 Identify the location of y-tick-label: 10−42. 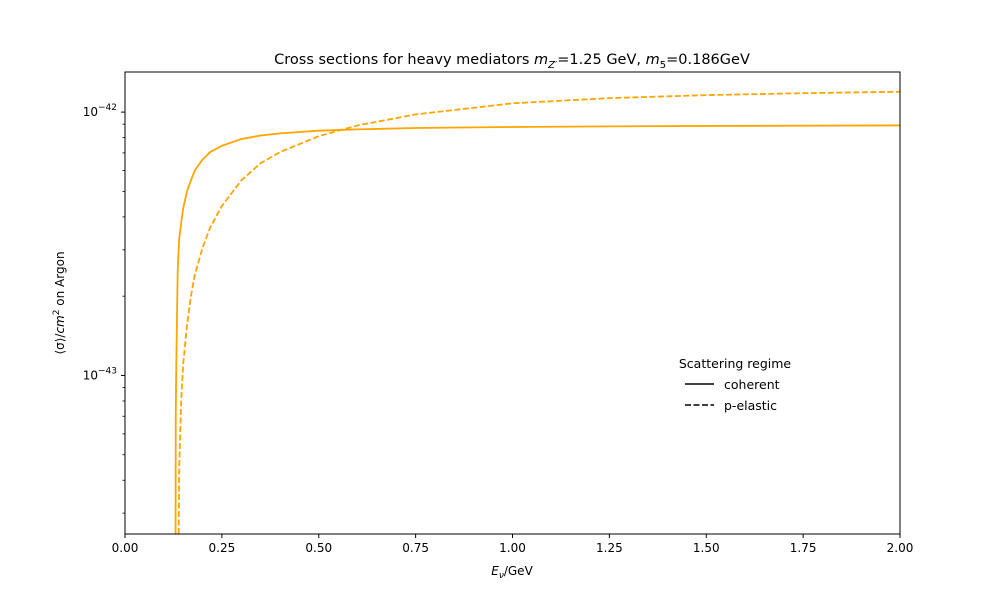
(100, 111).